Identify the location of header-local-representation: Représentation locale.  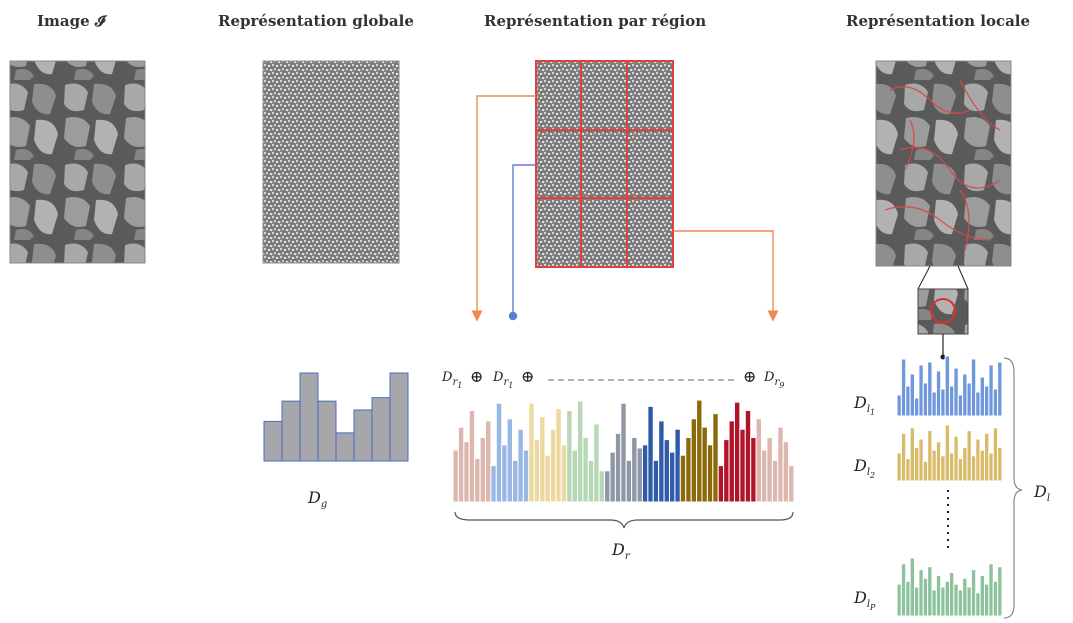
(938, 21).